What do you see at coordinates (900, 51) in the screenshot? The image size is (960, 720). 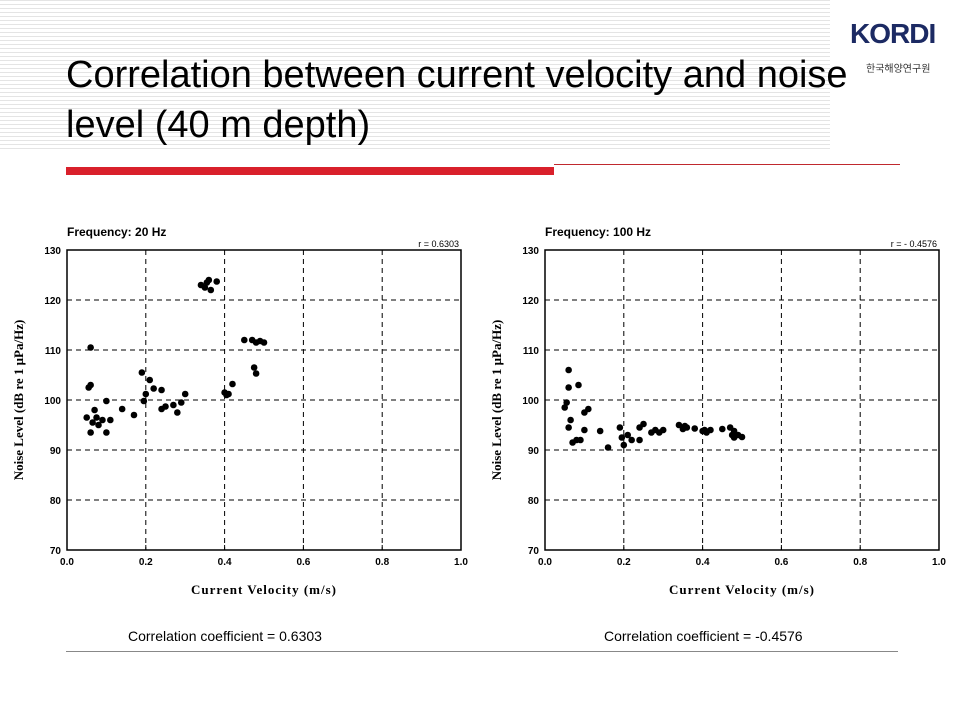 I see `kordi-logo: KORDI 한국해양연구원` at bounding box center [900, 51].